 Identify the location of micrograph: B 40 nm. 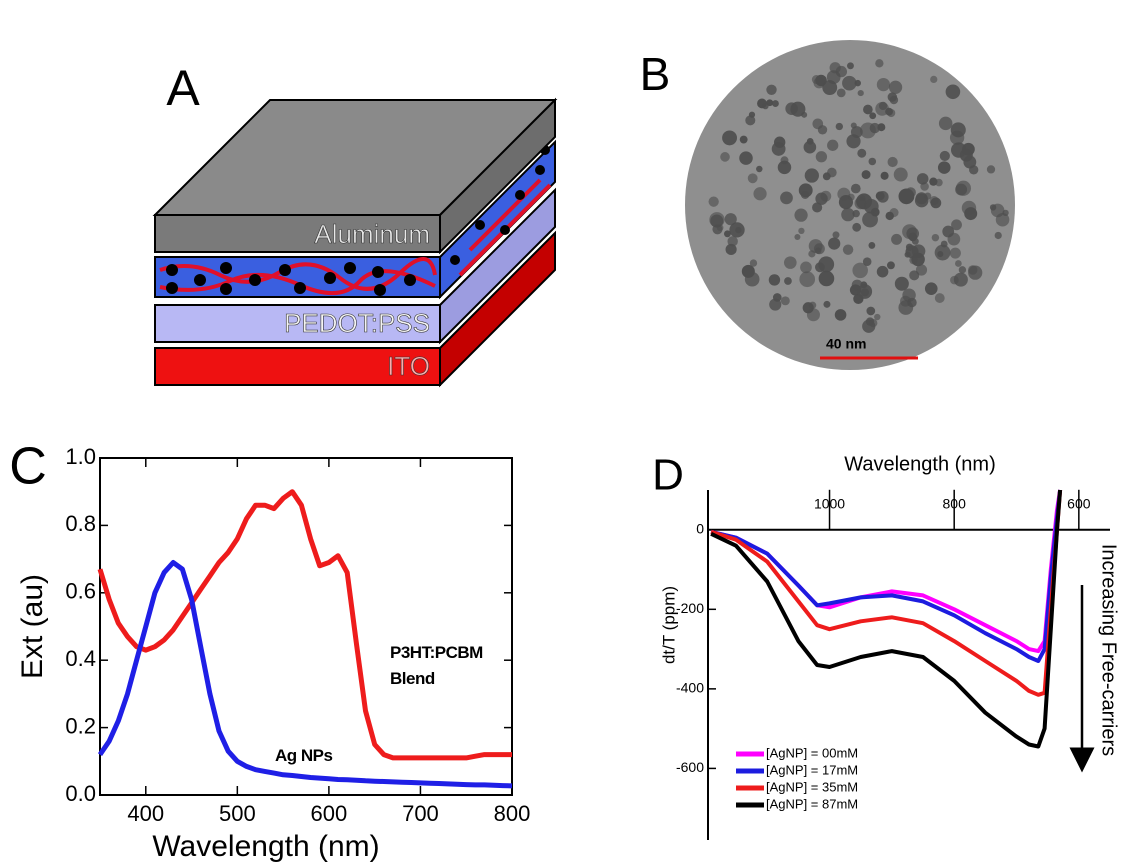
(827, 205).